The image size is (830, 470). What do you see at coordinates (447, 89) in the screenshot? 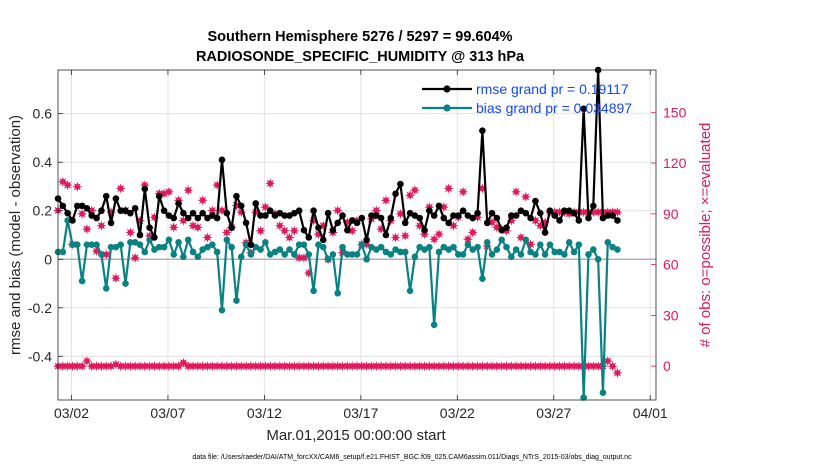
I see `legend-swatch-marker` at bounding box center [447, 89].